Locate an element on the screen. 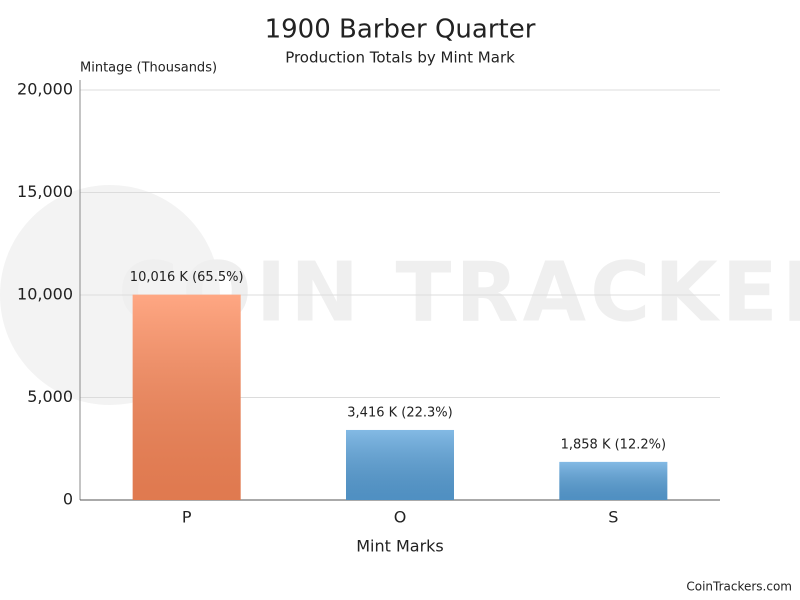 Image resolution: width=800 pixels, height=600 pixels. credit: CoinTrackers.com is located at coordinates (739, 587).